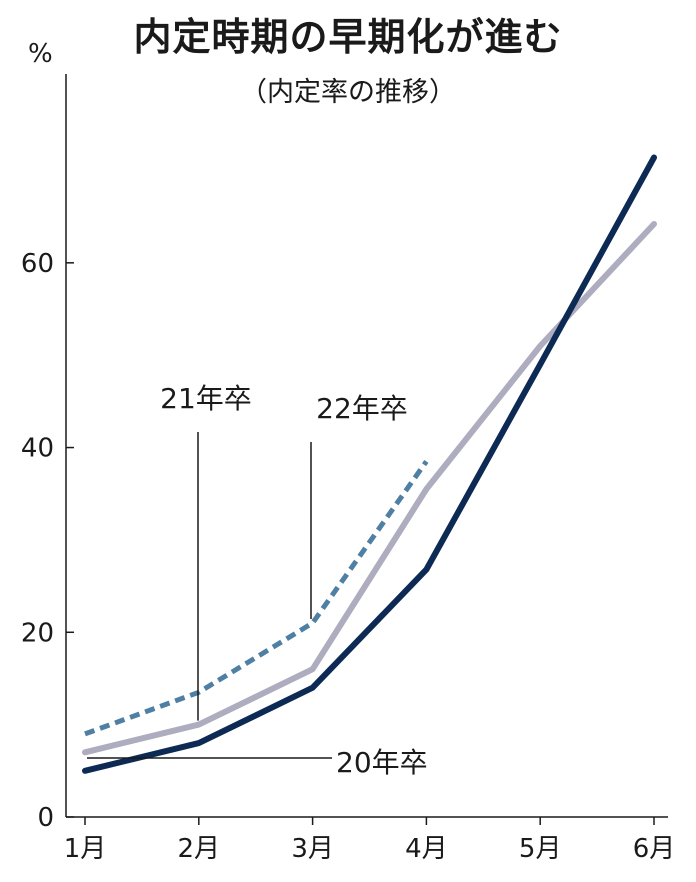  Describe the element at coordinates (348, 37) in the screenshot. I see `chart-title: 内定時期の早期化が進む` at that location.